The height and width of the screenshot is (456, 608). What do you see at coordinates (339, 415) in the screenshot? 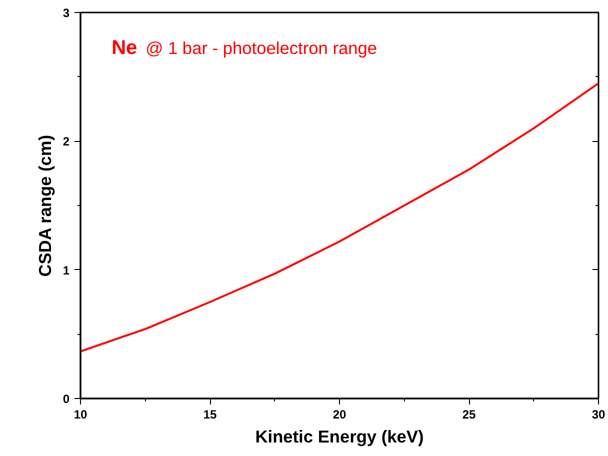
I see `x-tick-label: 20` at bounding box center [339, 415].